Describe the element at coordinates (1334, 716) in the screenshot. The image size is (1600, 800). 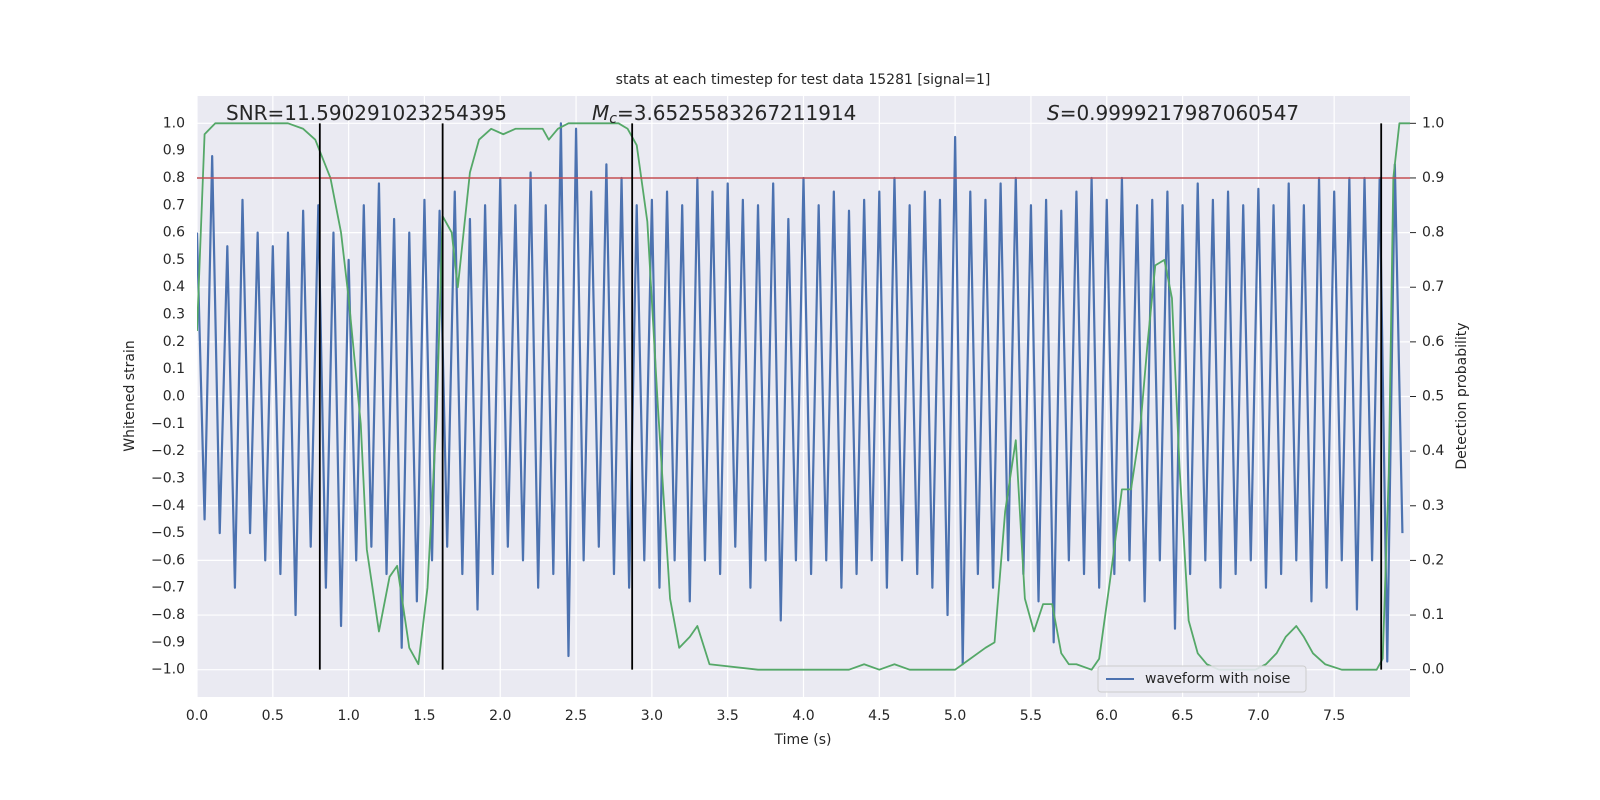
I see `x-tick-label: 7.5` at that location.